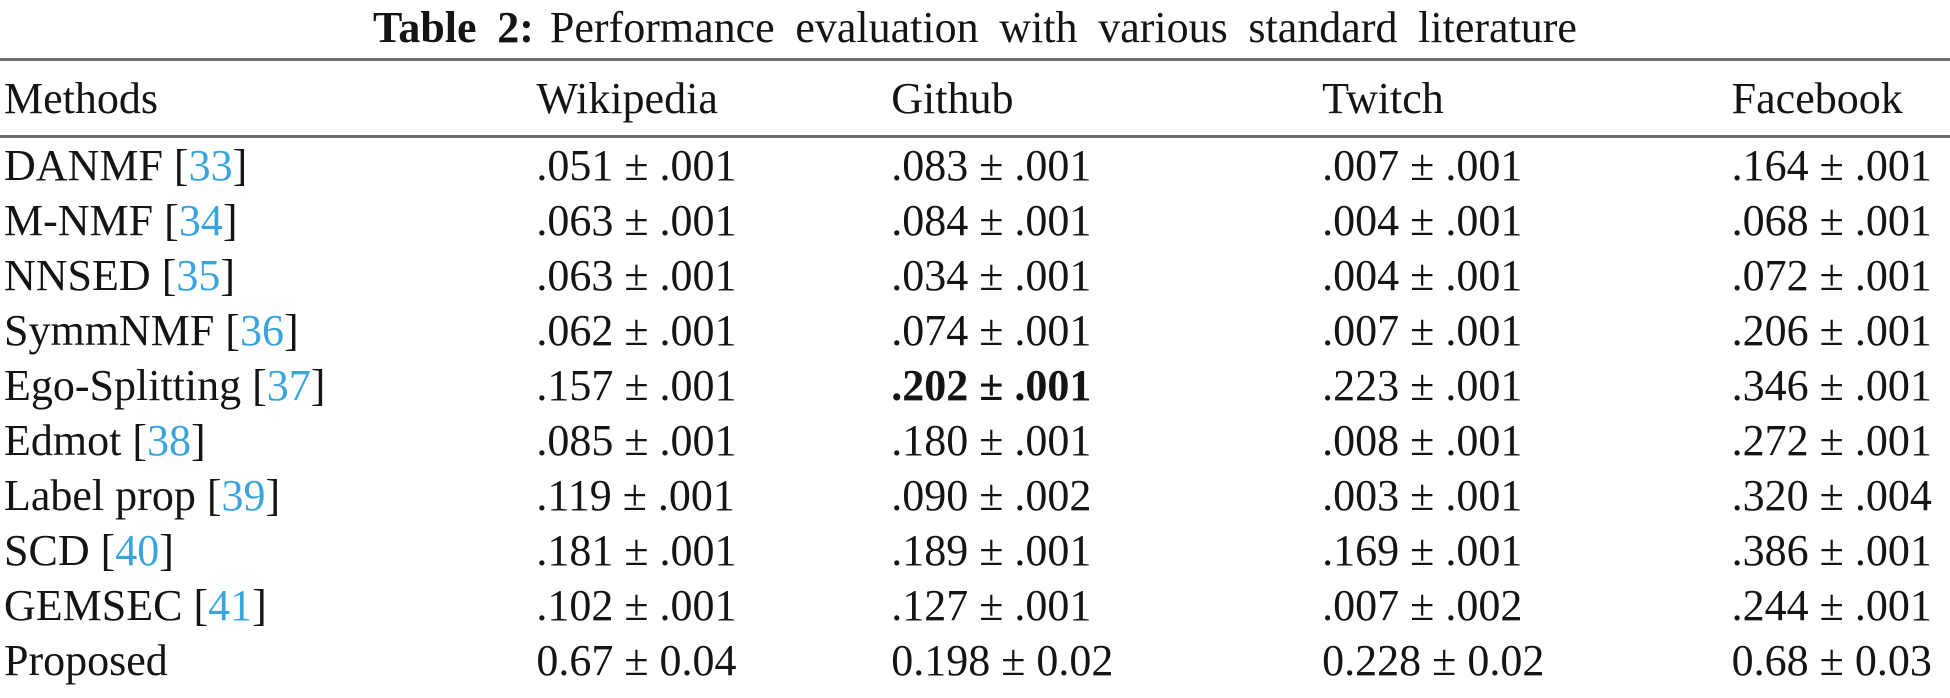  I want to click on value-cell: 0.67 ± 0.04, so click(636, 660).